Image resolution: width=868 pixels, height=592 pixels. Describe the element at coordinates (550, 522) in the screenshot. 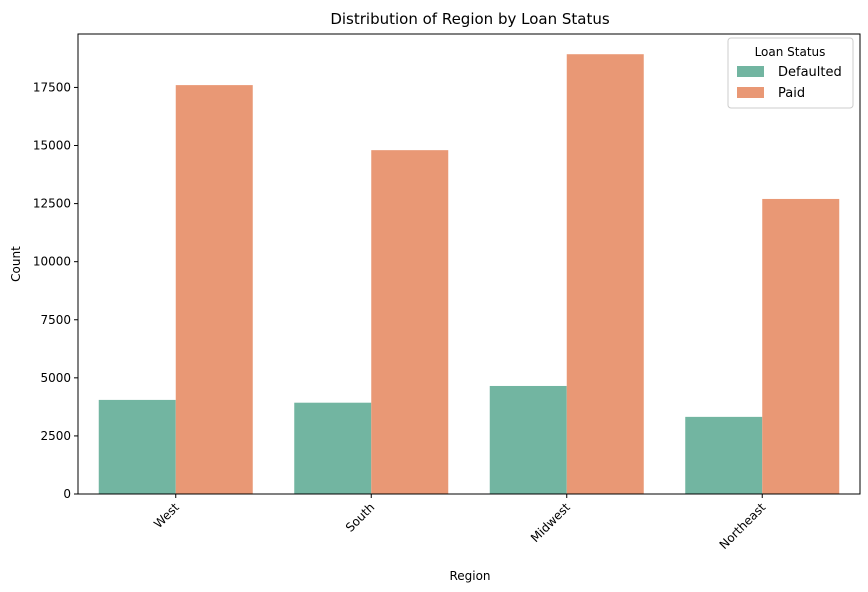

I see `x-tick-label-midwest: Midwest` at that location.